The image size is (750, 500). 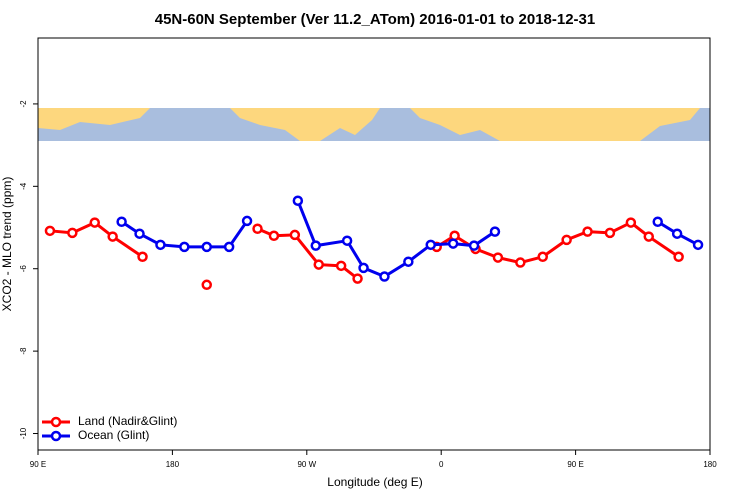 What do you see at coordinates (7, 244) in the screenshot?
I see `y-axis-label: XCO2 - MLO trend (ppm)` at bounding box center [7, 244].